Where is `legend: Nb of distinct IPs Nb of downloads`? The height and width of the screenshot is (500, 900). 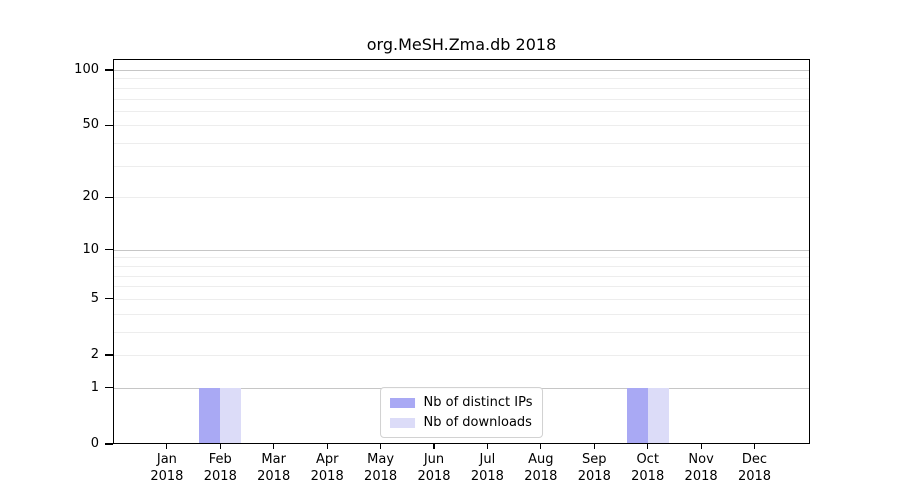 legend: Nb of distinct IPs Nb of downloads is located at coordinates (461, 412).